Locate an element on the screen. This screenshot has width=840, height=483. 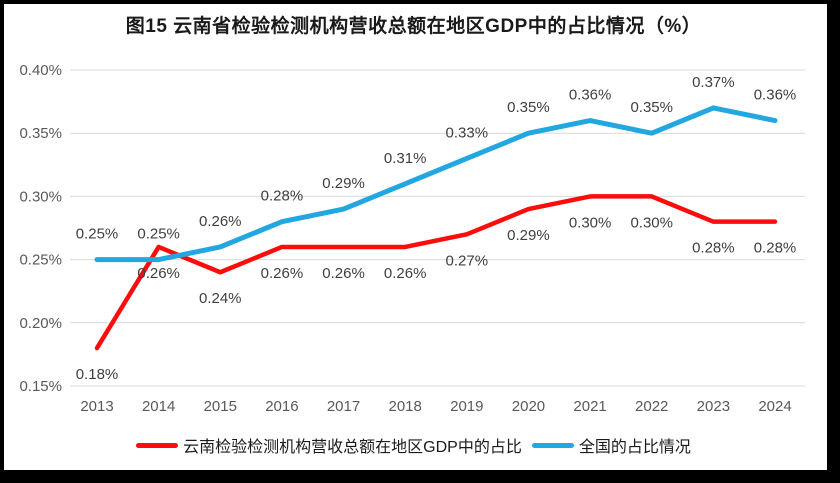
x-axis-tick-label: 2022 is located at coordinates (651, 406).